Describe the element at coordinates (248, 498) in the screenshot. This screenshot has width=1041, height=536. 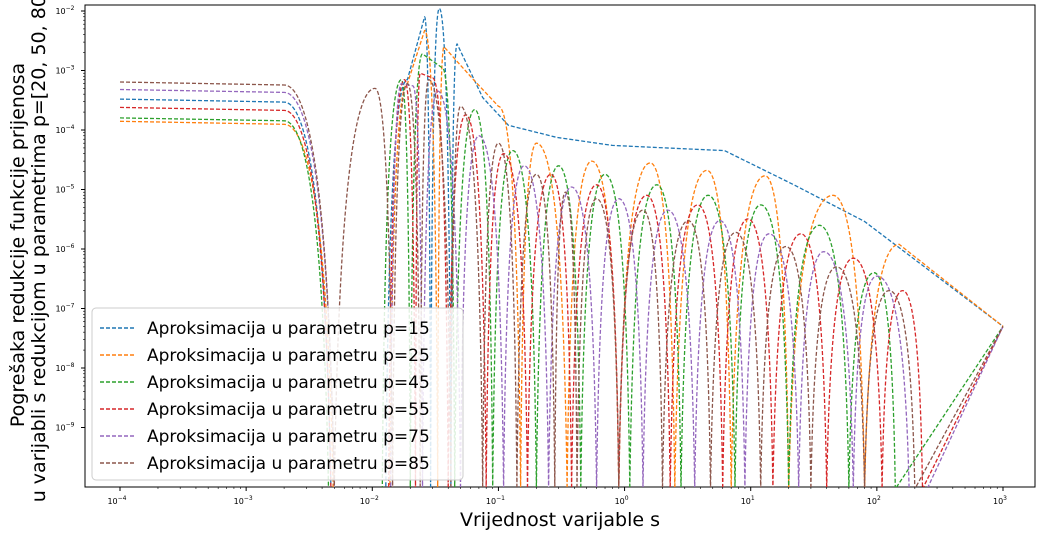
I see `x-tick-exponent: −3` at that location.